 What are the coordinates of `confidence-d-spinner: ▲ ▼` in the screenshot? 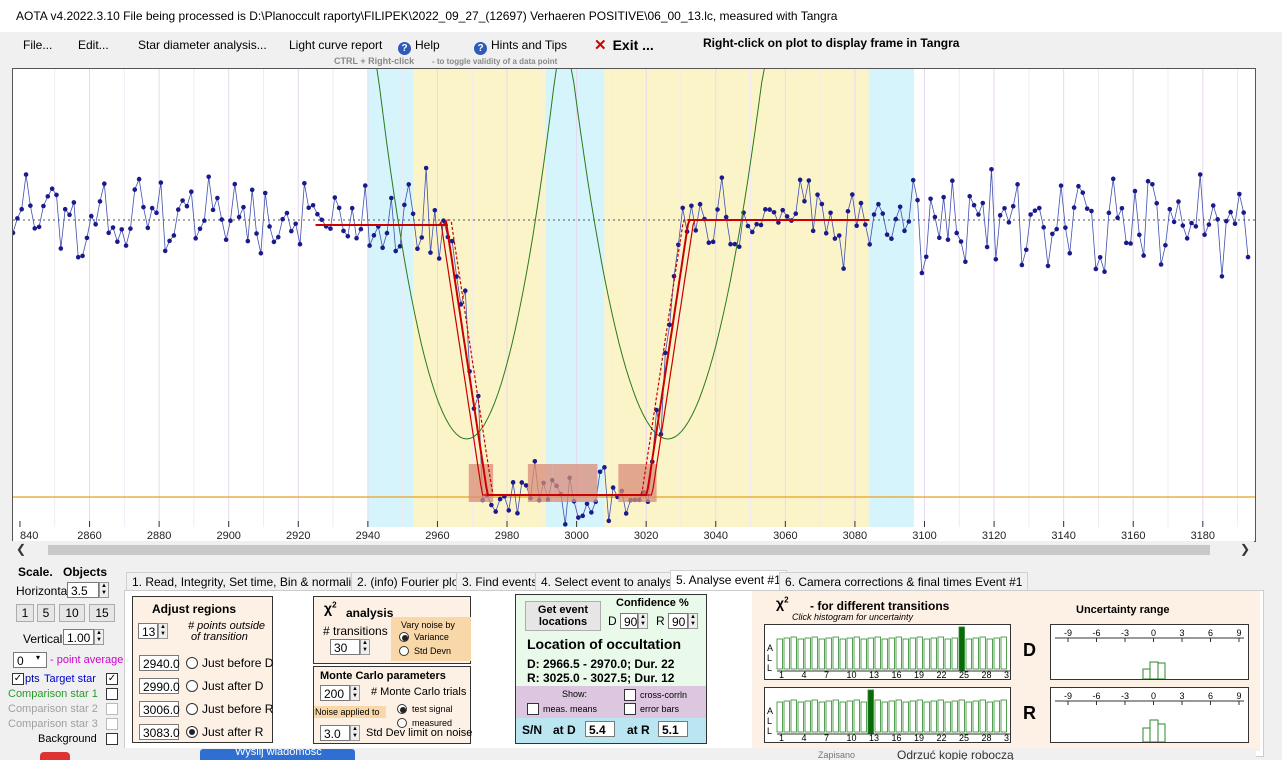 It's located at (643, 621).